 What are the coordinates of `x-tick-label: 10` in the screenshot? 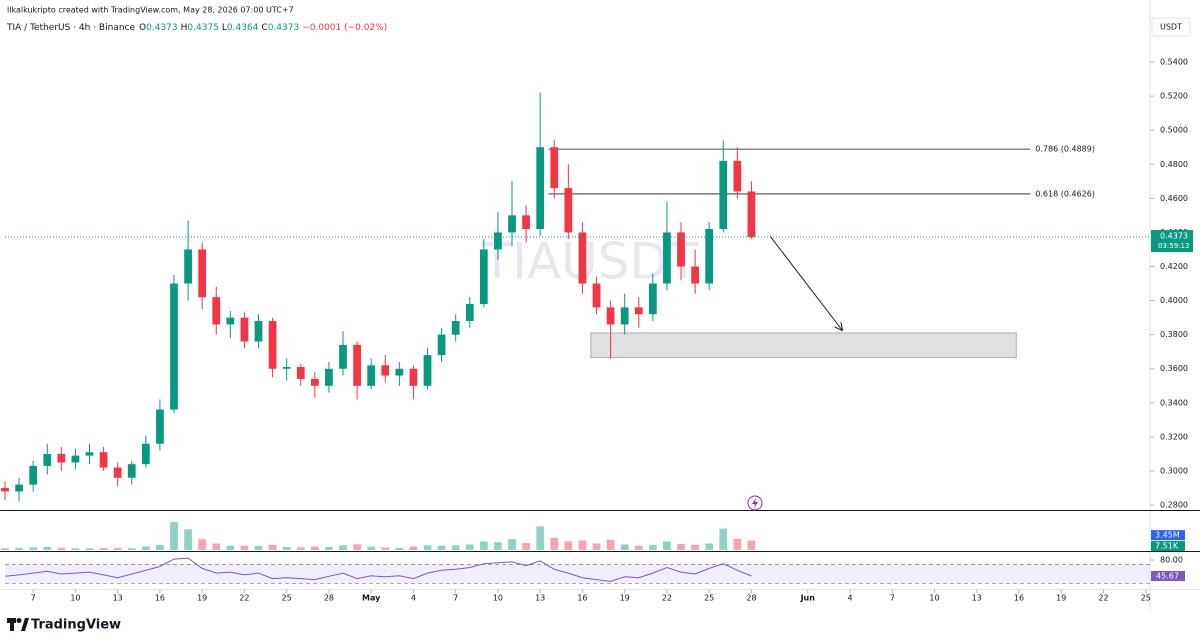 It's located at (934, 598).